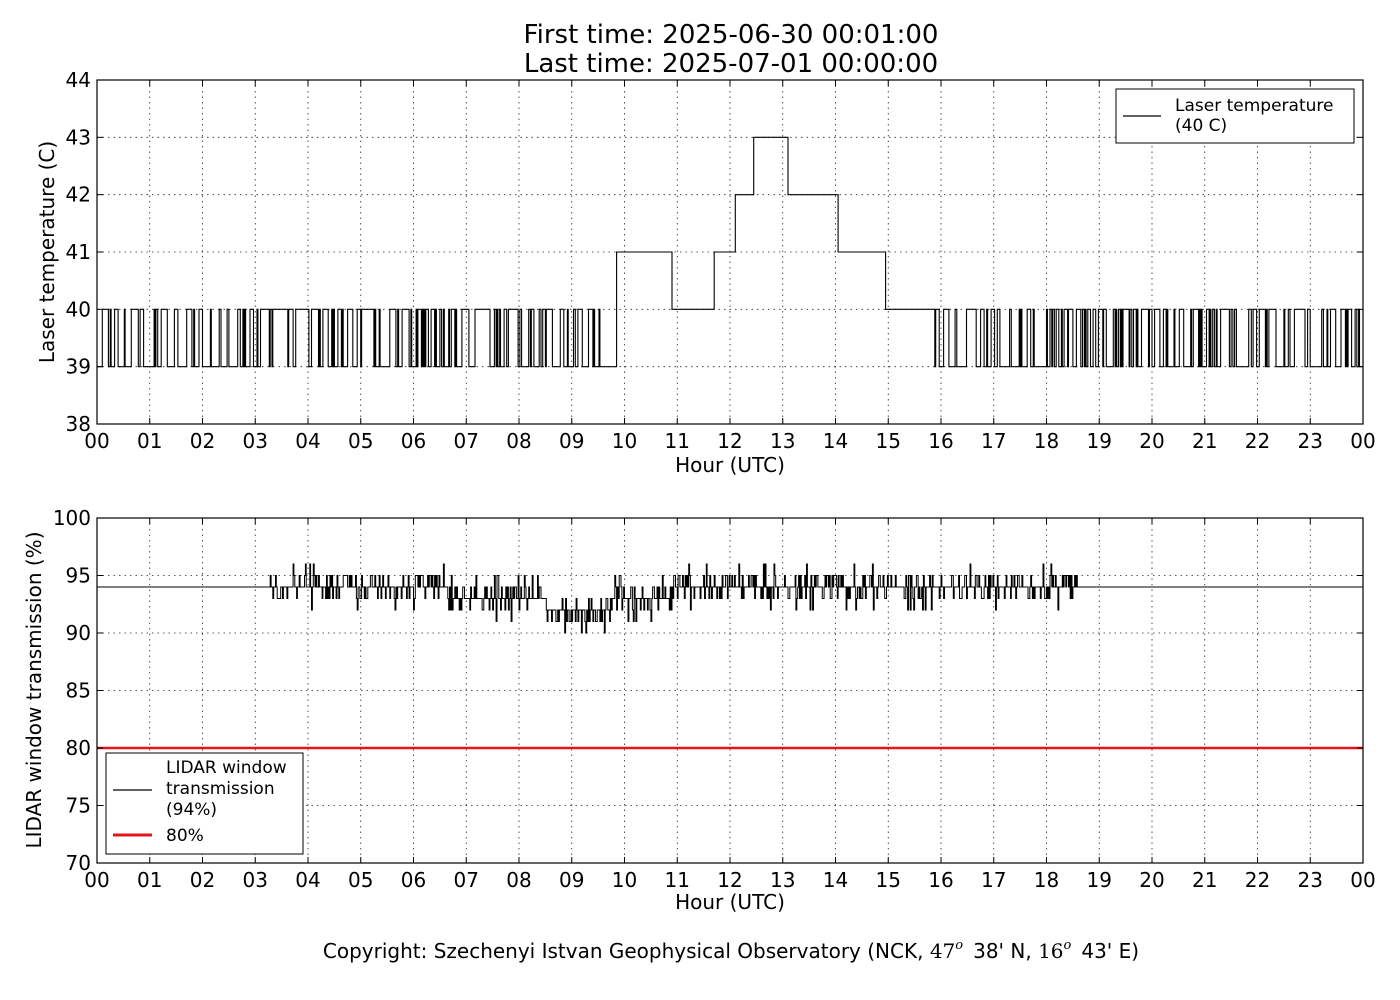 Image resolution: width=1400 pixels, height=1000 pixels. What do you see at coordinates (185, 836) in the screenshot?
I see `transmission-legend-threshold-label: 80%` at bounding box center [185, 836].